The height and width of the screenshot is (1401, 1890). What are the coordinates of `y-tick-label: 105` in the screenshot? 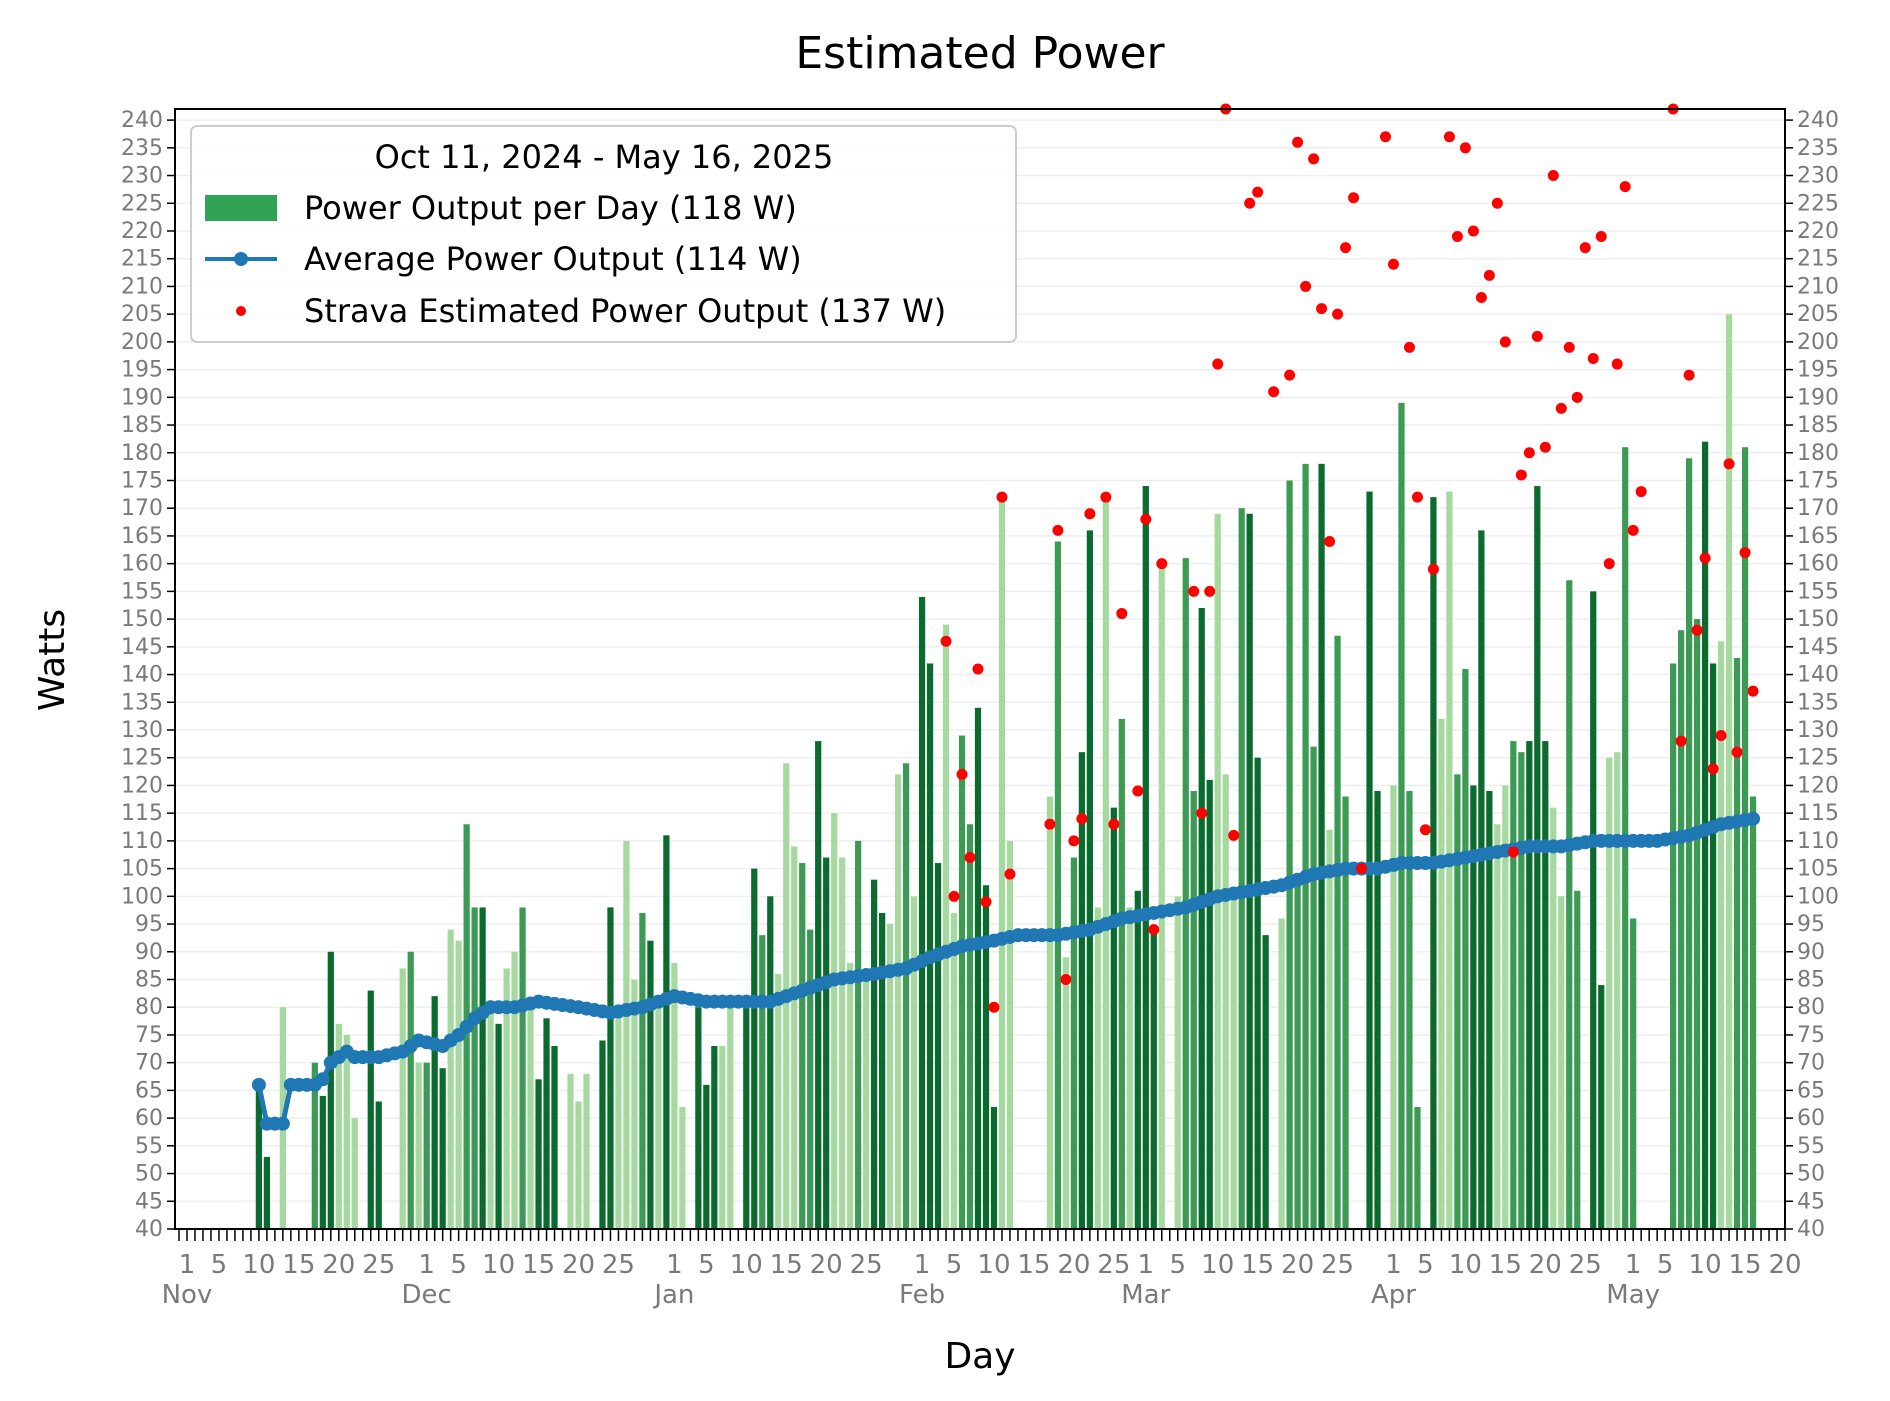 It's located at (1818, 869).